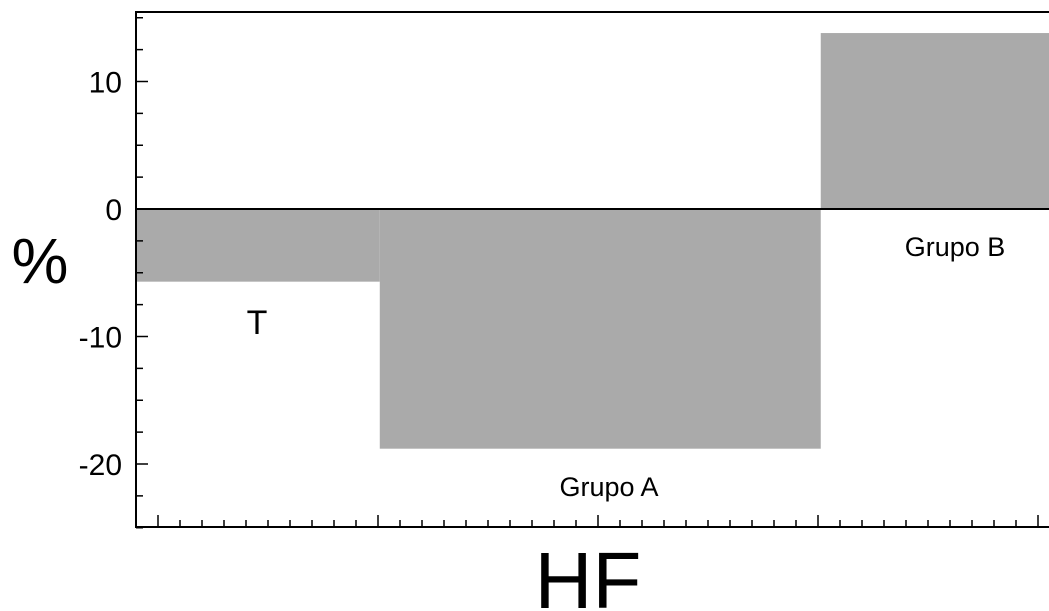 Image resolution: width=1049 pixels, height=611 pixels. What do you see at coordinates (588, 573) in the screenshot?
I see `x-axis-title: HF` at bounding box center [588, 573].